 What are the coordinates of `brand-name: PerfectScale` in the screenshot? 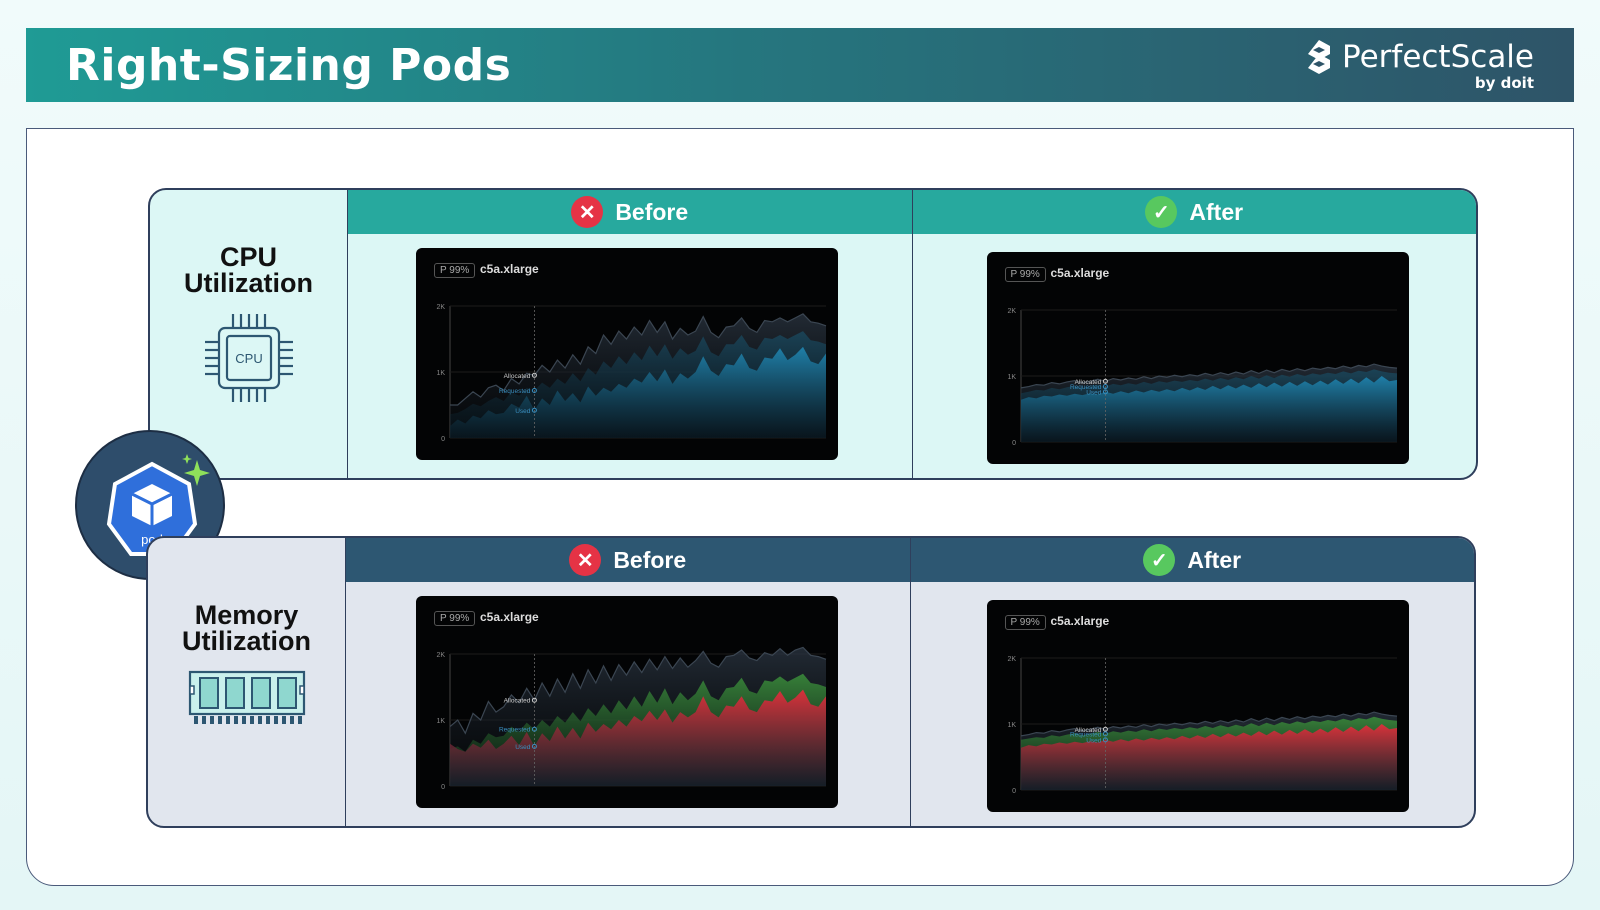 It's located at (1438, 57).